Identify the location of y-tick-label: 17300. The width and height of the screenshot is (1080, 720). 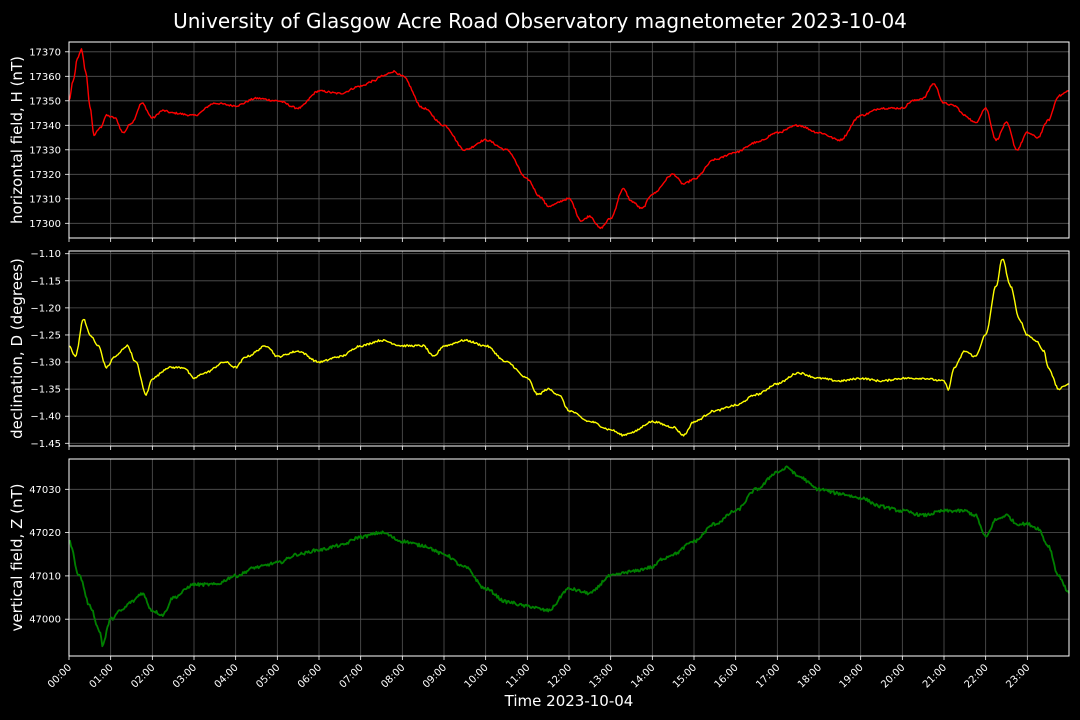
(45, 224).